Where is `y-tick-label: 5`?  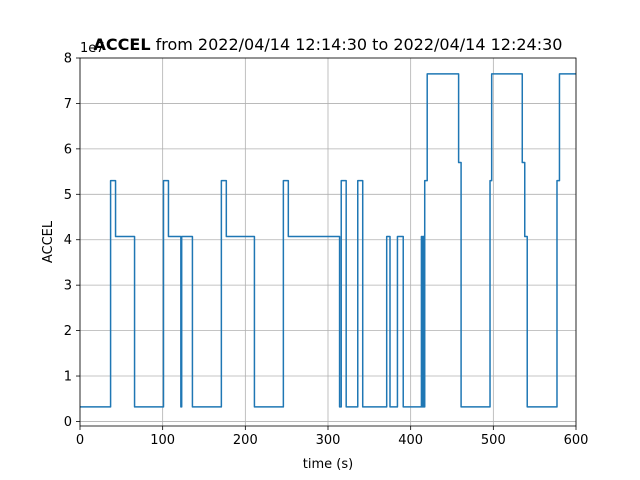 y-tick-label: 5 is located at coordinates (68, 195).